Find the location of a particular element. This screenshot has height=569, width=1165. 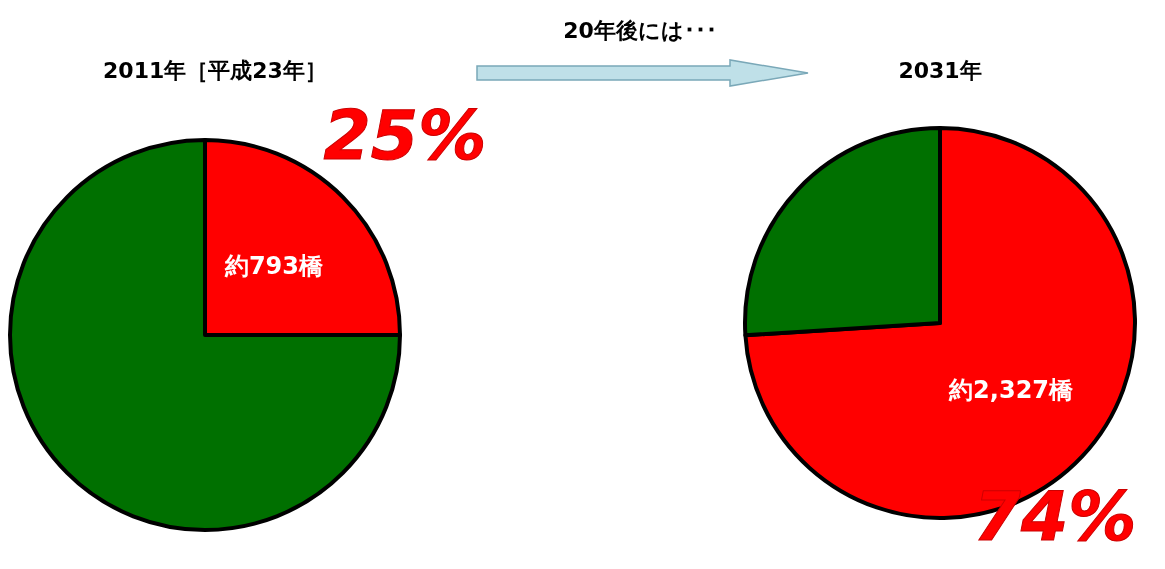

text: 20年後には･･･ is located at coordinates (640, 30).